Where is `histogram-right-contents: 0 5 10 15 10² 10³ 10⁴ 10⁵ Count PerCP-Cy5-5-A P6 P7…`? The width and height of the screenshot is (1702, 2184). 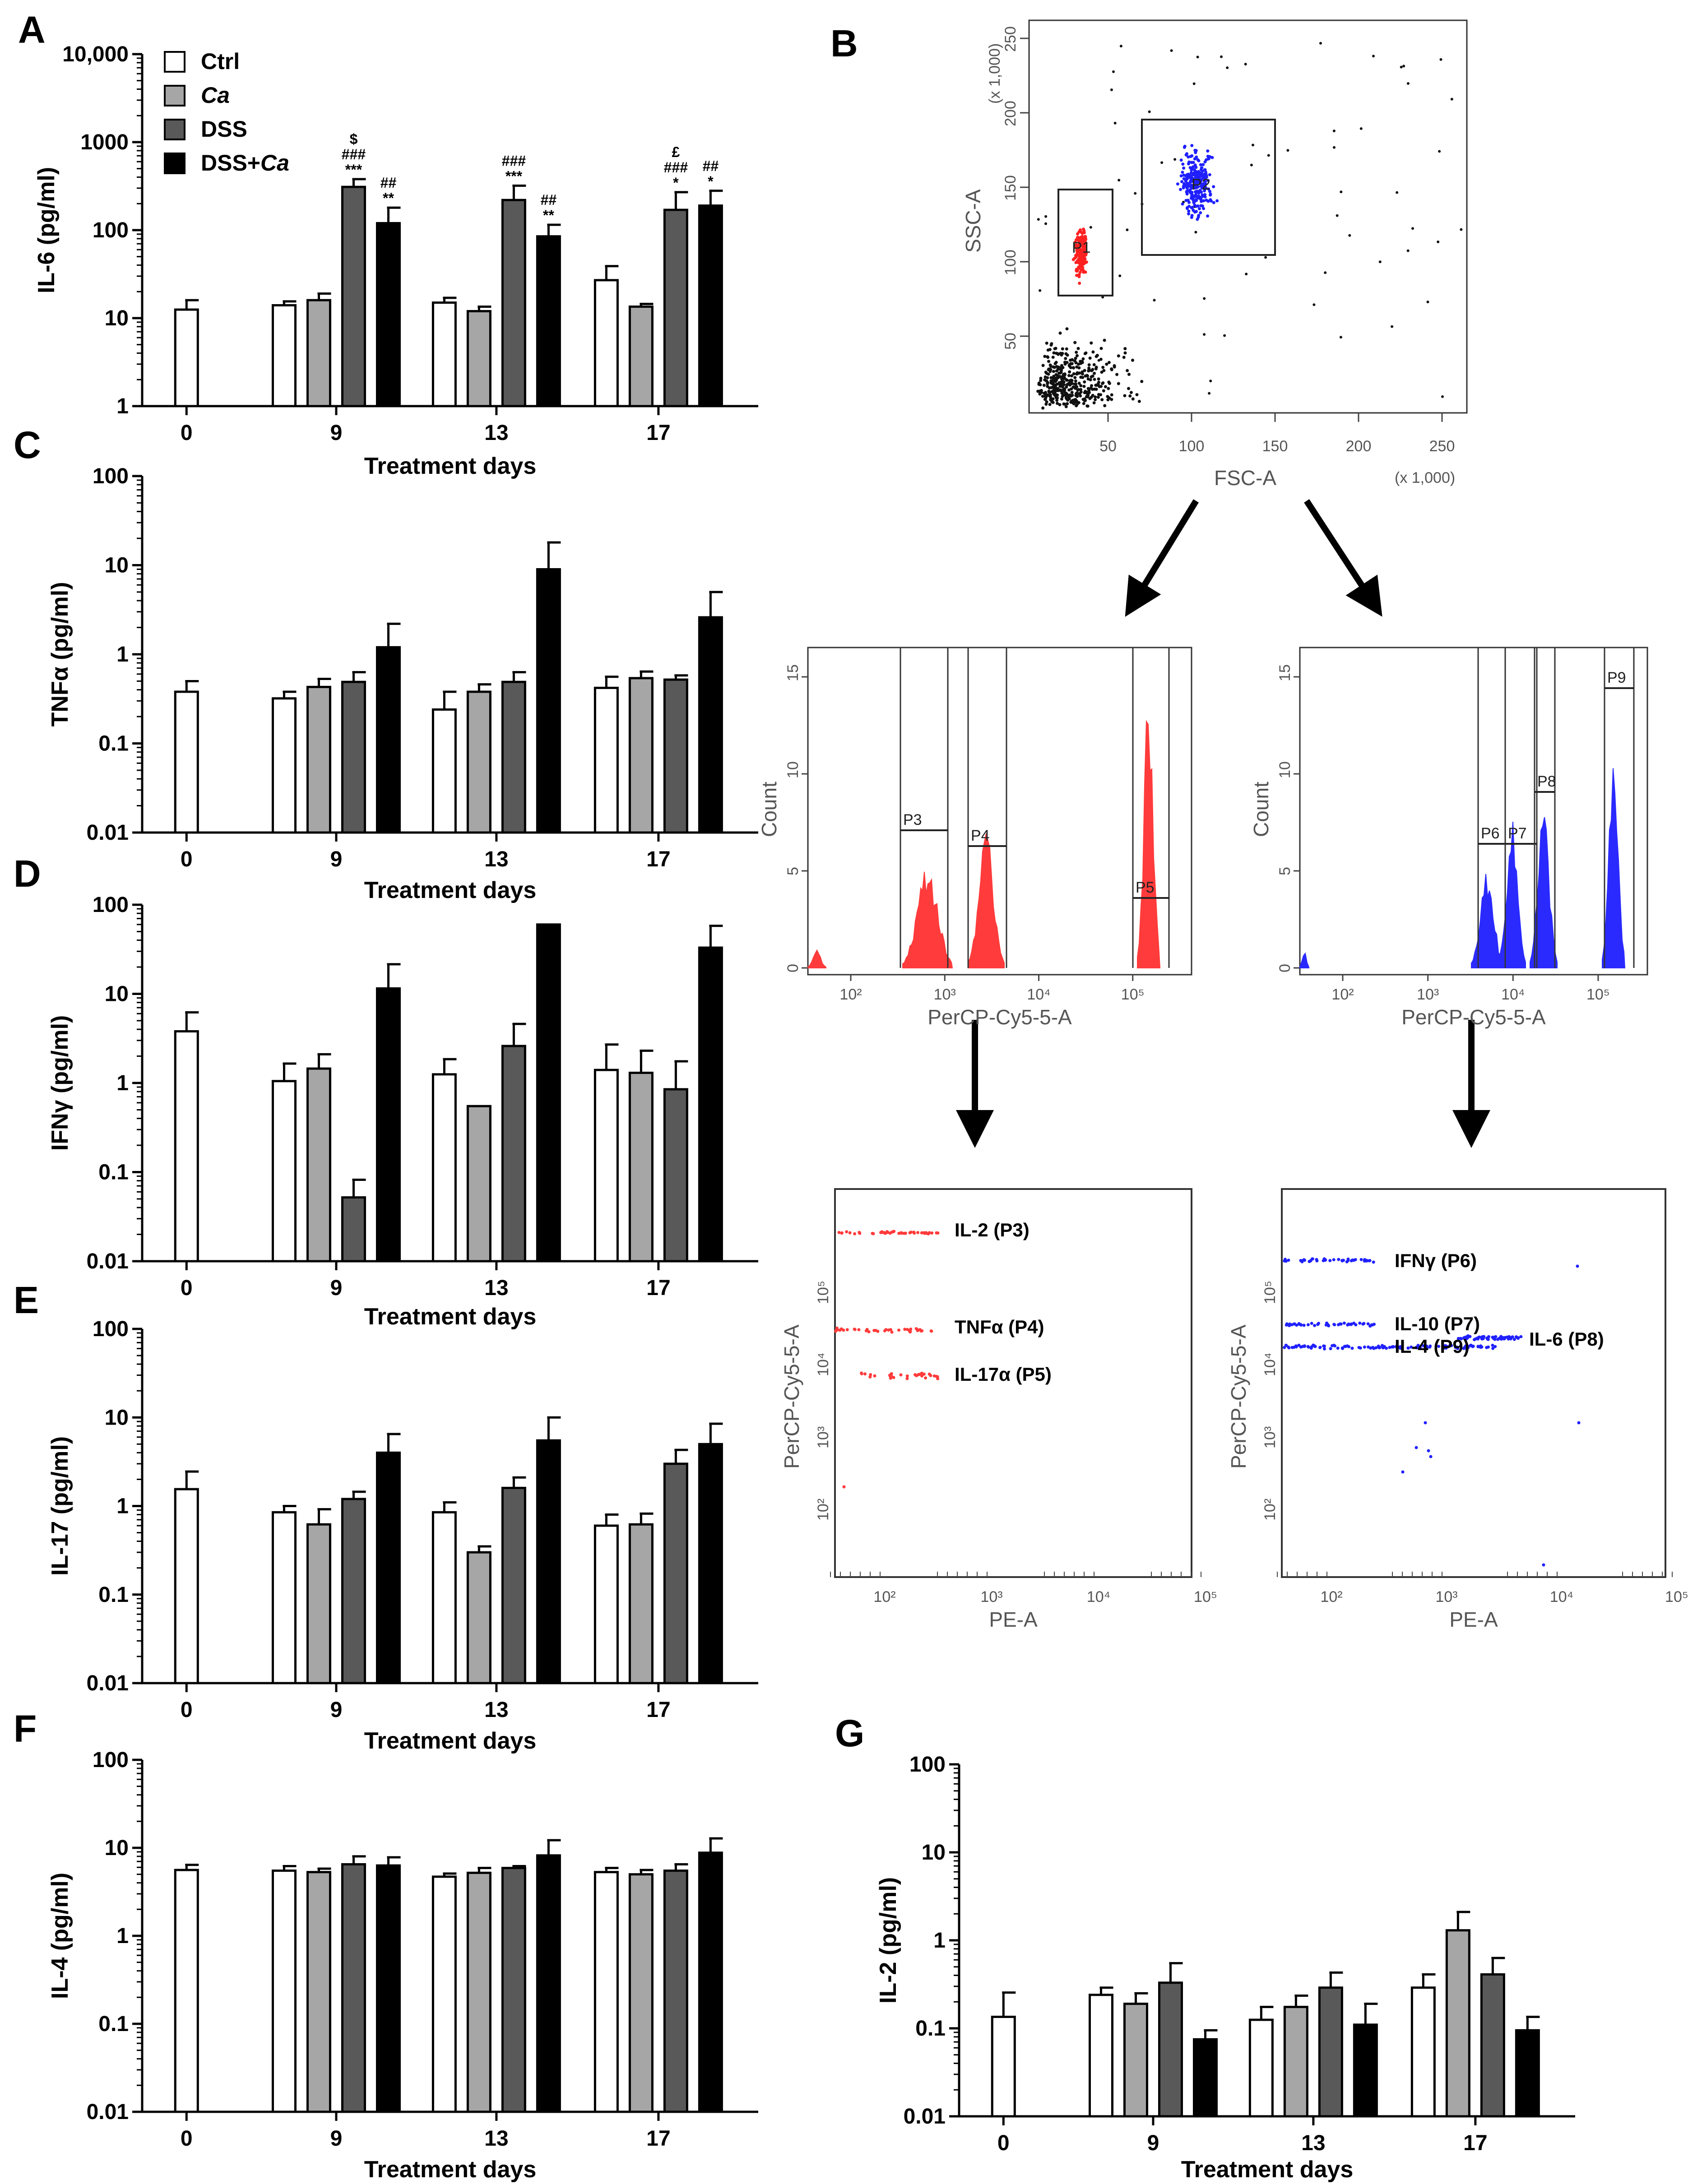
histogram-right-contents: 0 5 10 15 10² 10³ 10⁴ 10⁵ Count PerCP-Cy5-5-A P6 P7… is located at coordinates (1442, 838).